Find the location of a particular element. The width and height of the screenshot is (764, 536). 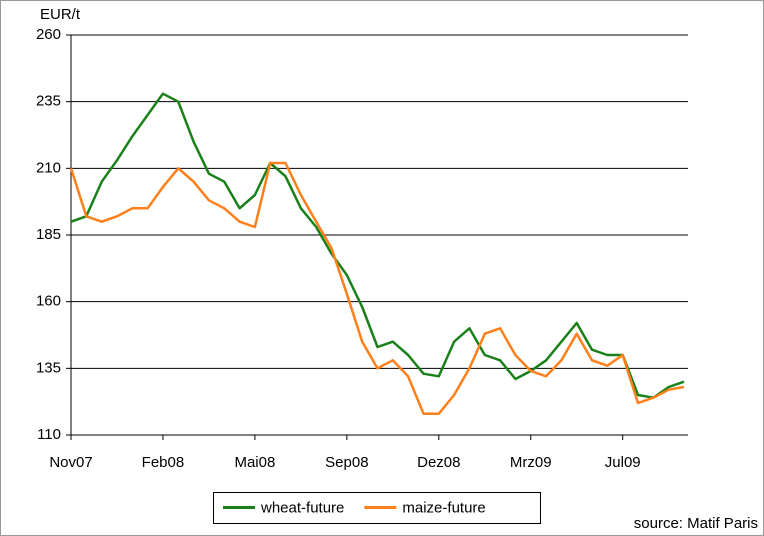

y-tick-label: 160 is located at coordinates (48, 301).